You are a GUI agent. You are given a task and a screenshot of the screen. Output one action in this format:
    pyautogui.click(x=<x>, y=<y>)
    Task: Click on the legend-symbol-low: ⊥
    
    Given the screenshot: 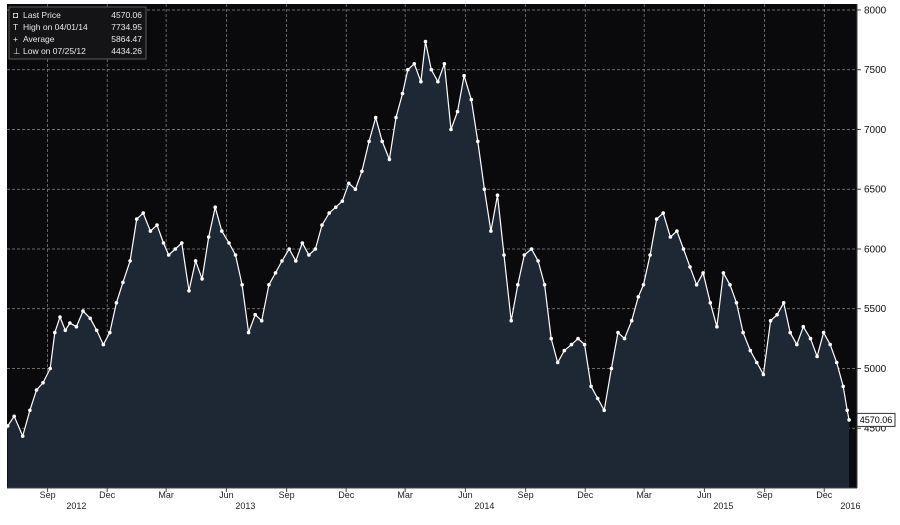 What is the action you would take?
    pyautogui.click(x=17, y=51)
    